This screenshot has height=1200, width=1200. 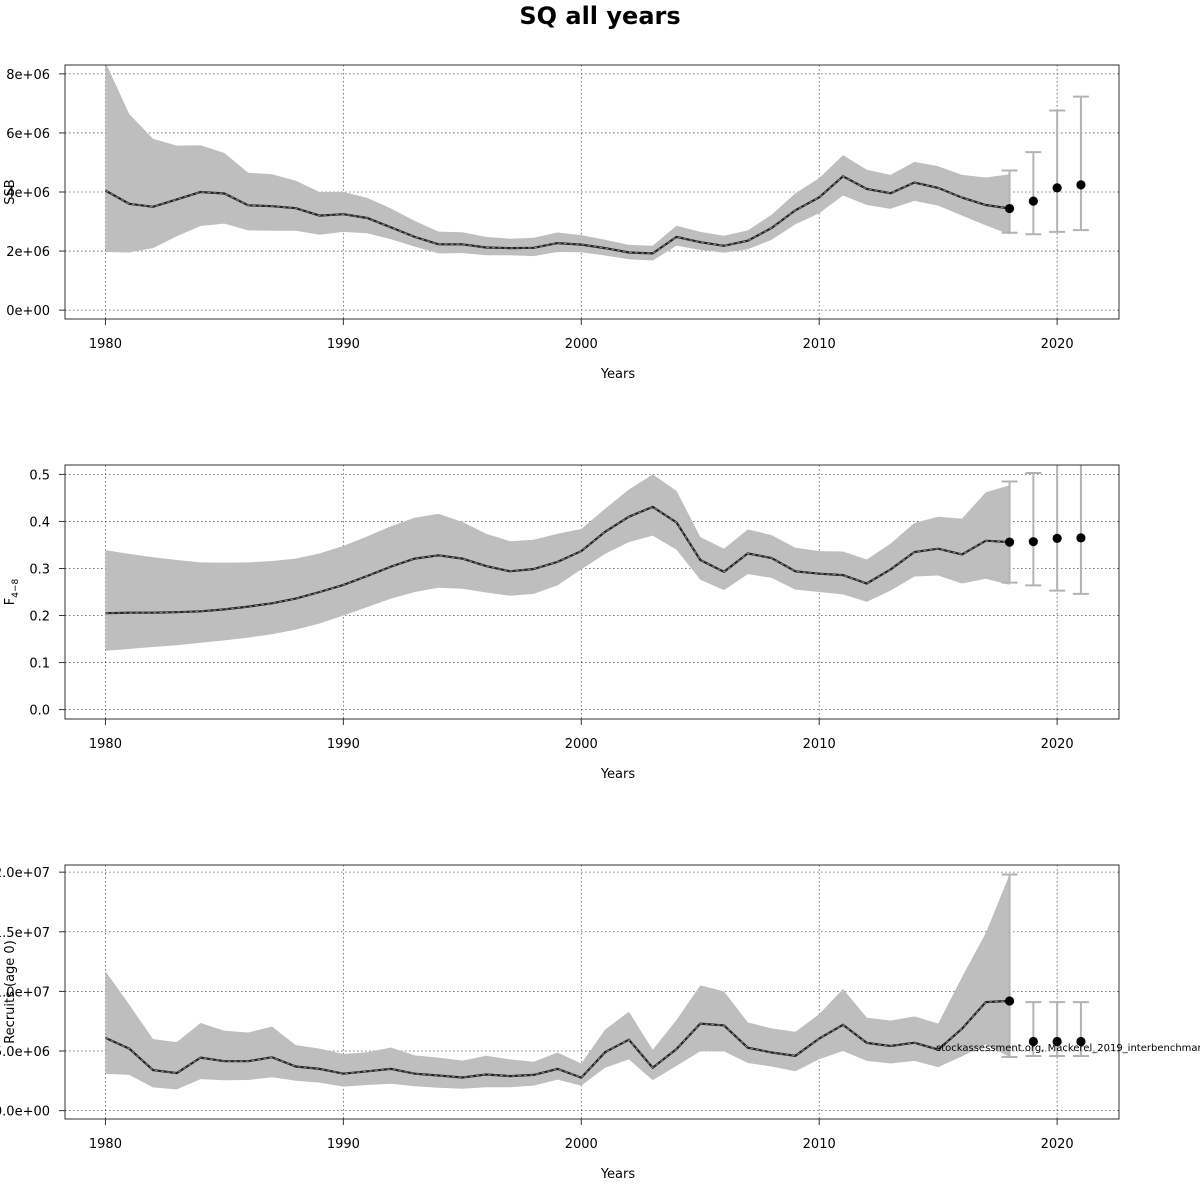 What do you see at coordinates (28, 134) in the screenshot?
I see `y-tick-label: 6e+06` at bounding box center [28, 134].